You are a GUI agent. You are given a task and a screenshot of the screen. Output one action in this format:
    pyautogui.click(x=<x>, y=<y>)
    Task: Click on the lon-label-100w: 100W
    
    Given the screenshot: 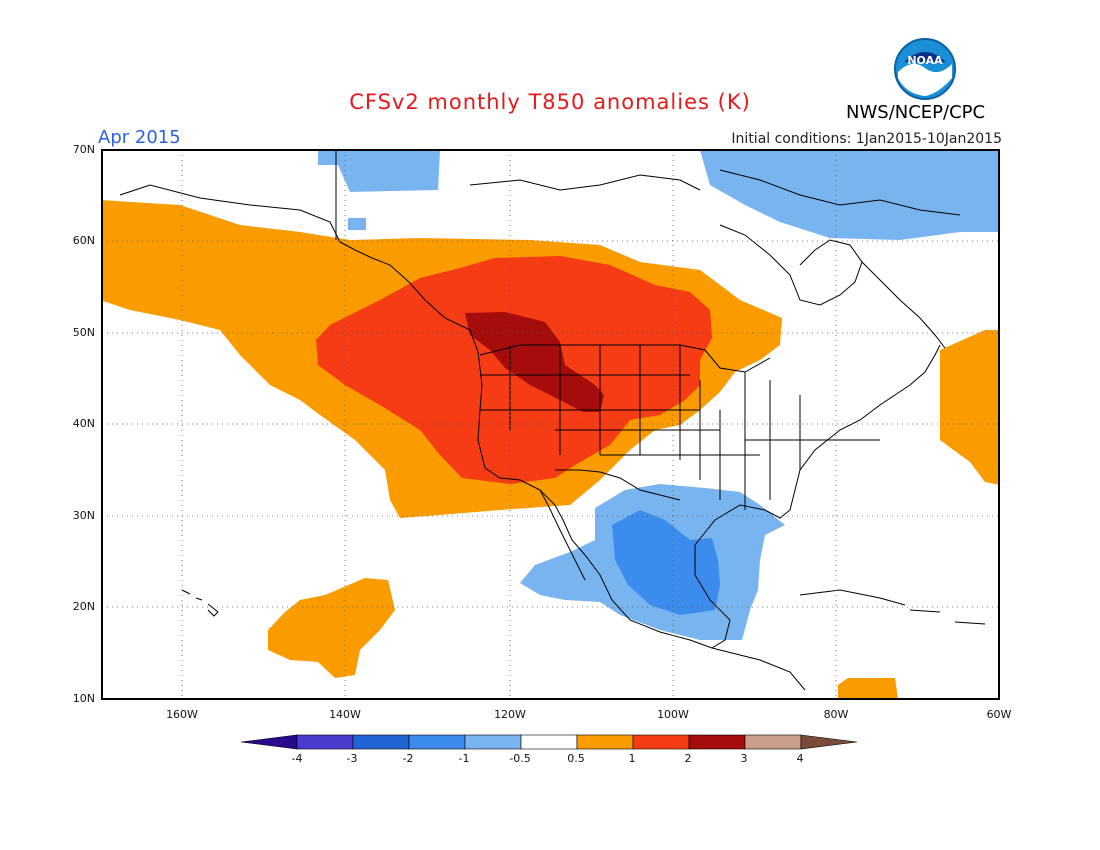 What is the action you would take?
    pyautogui.click(x=673, y=714)
    